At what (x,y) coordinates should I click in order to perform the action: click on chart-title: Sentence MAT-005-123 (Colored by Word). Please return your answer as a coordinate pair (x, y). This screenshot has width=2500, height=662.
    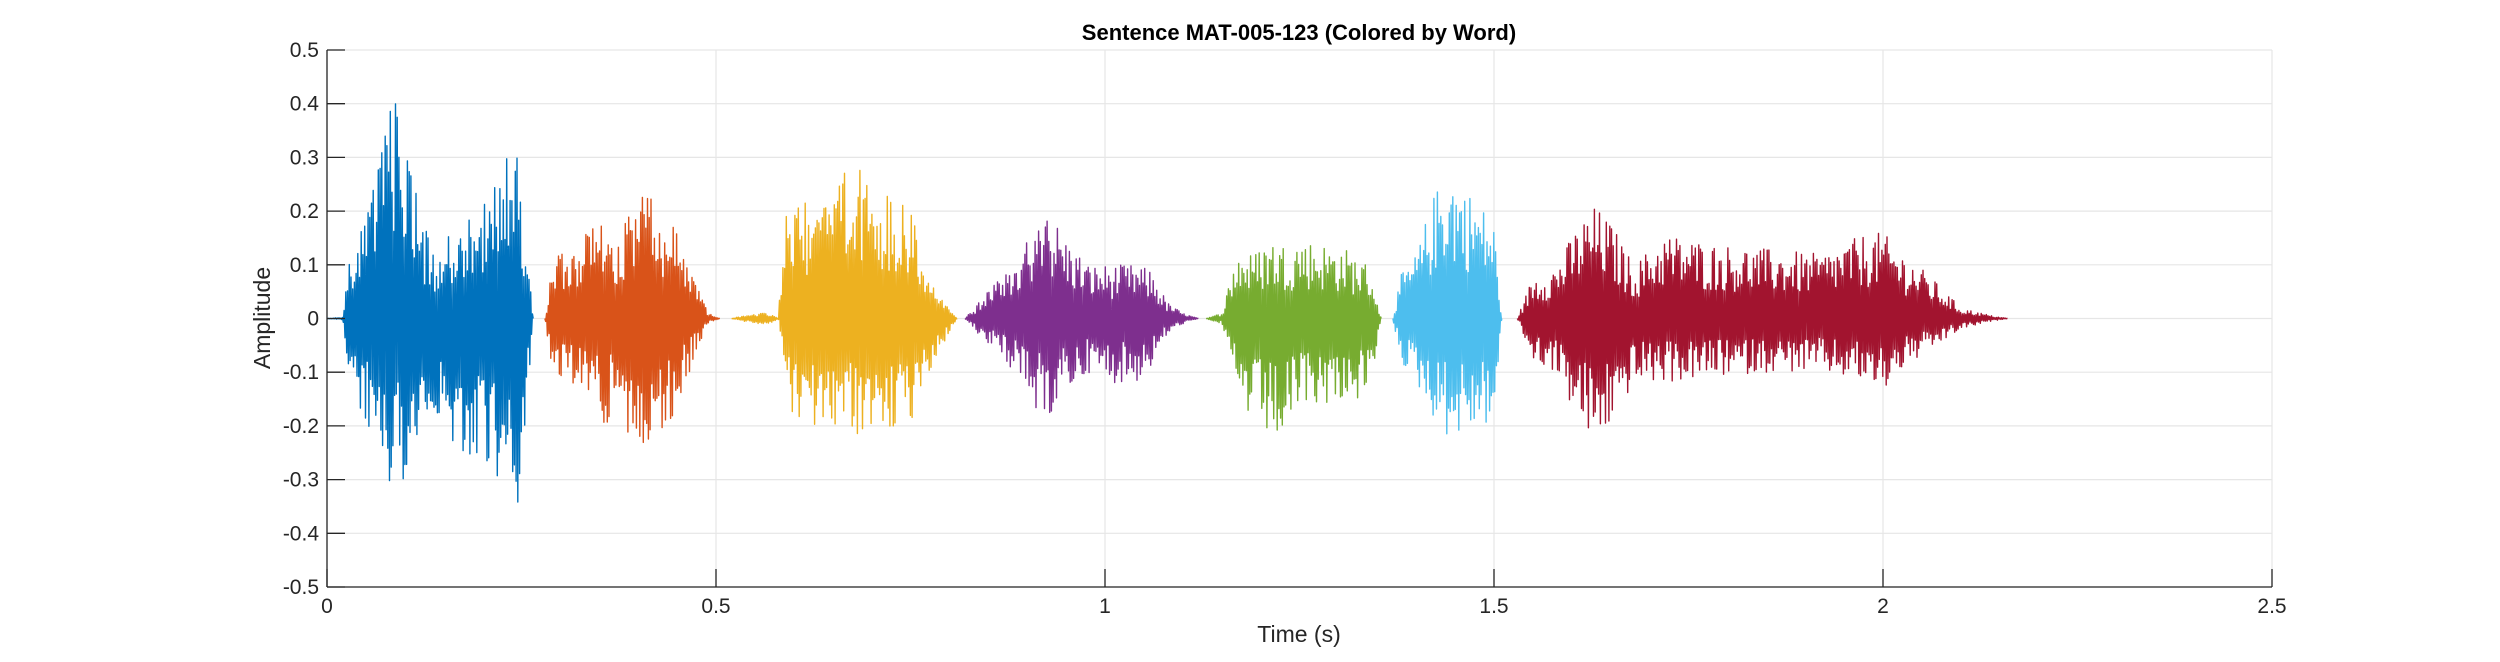
    Looking at the image, I should click on (1299, 32).